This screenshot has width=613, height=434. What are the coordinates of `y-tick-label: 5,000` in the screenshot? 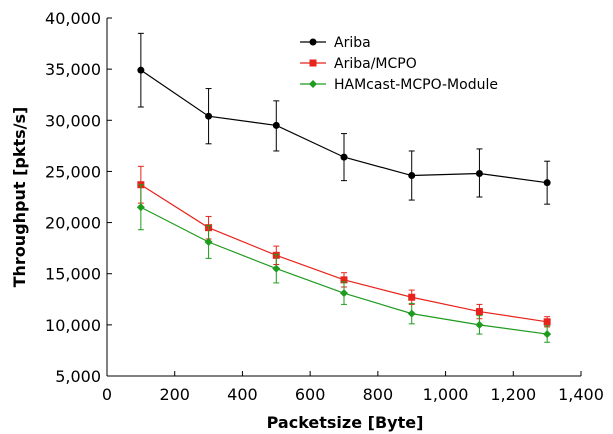 It's located at (78, 376).